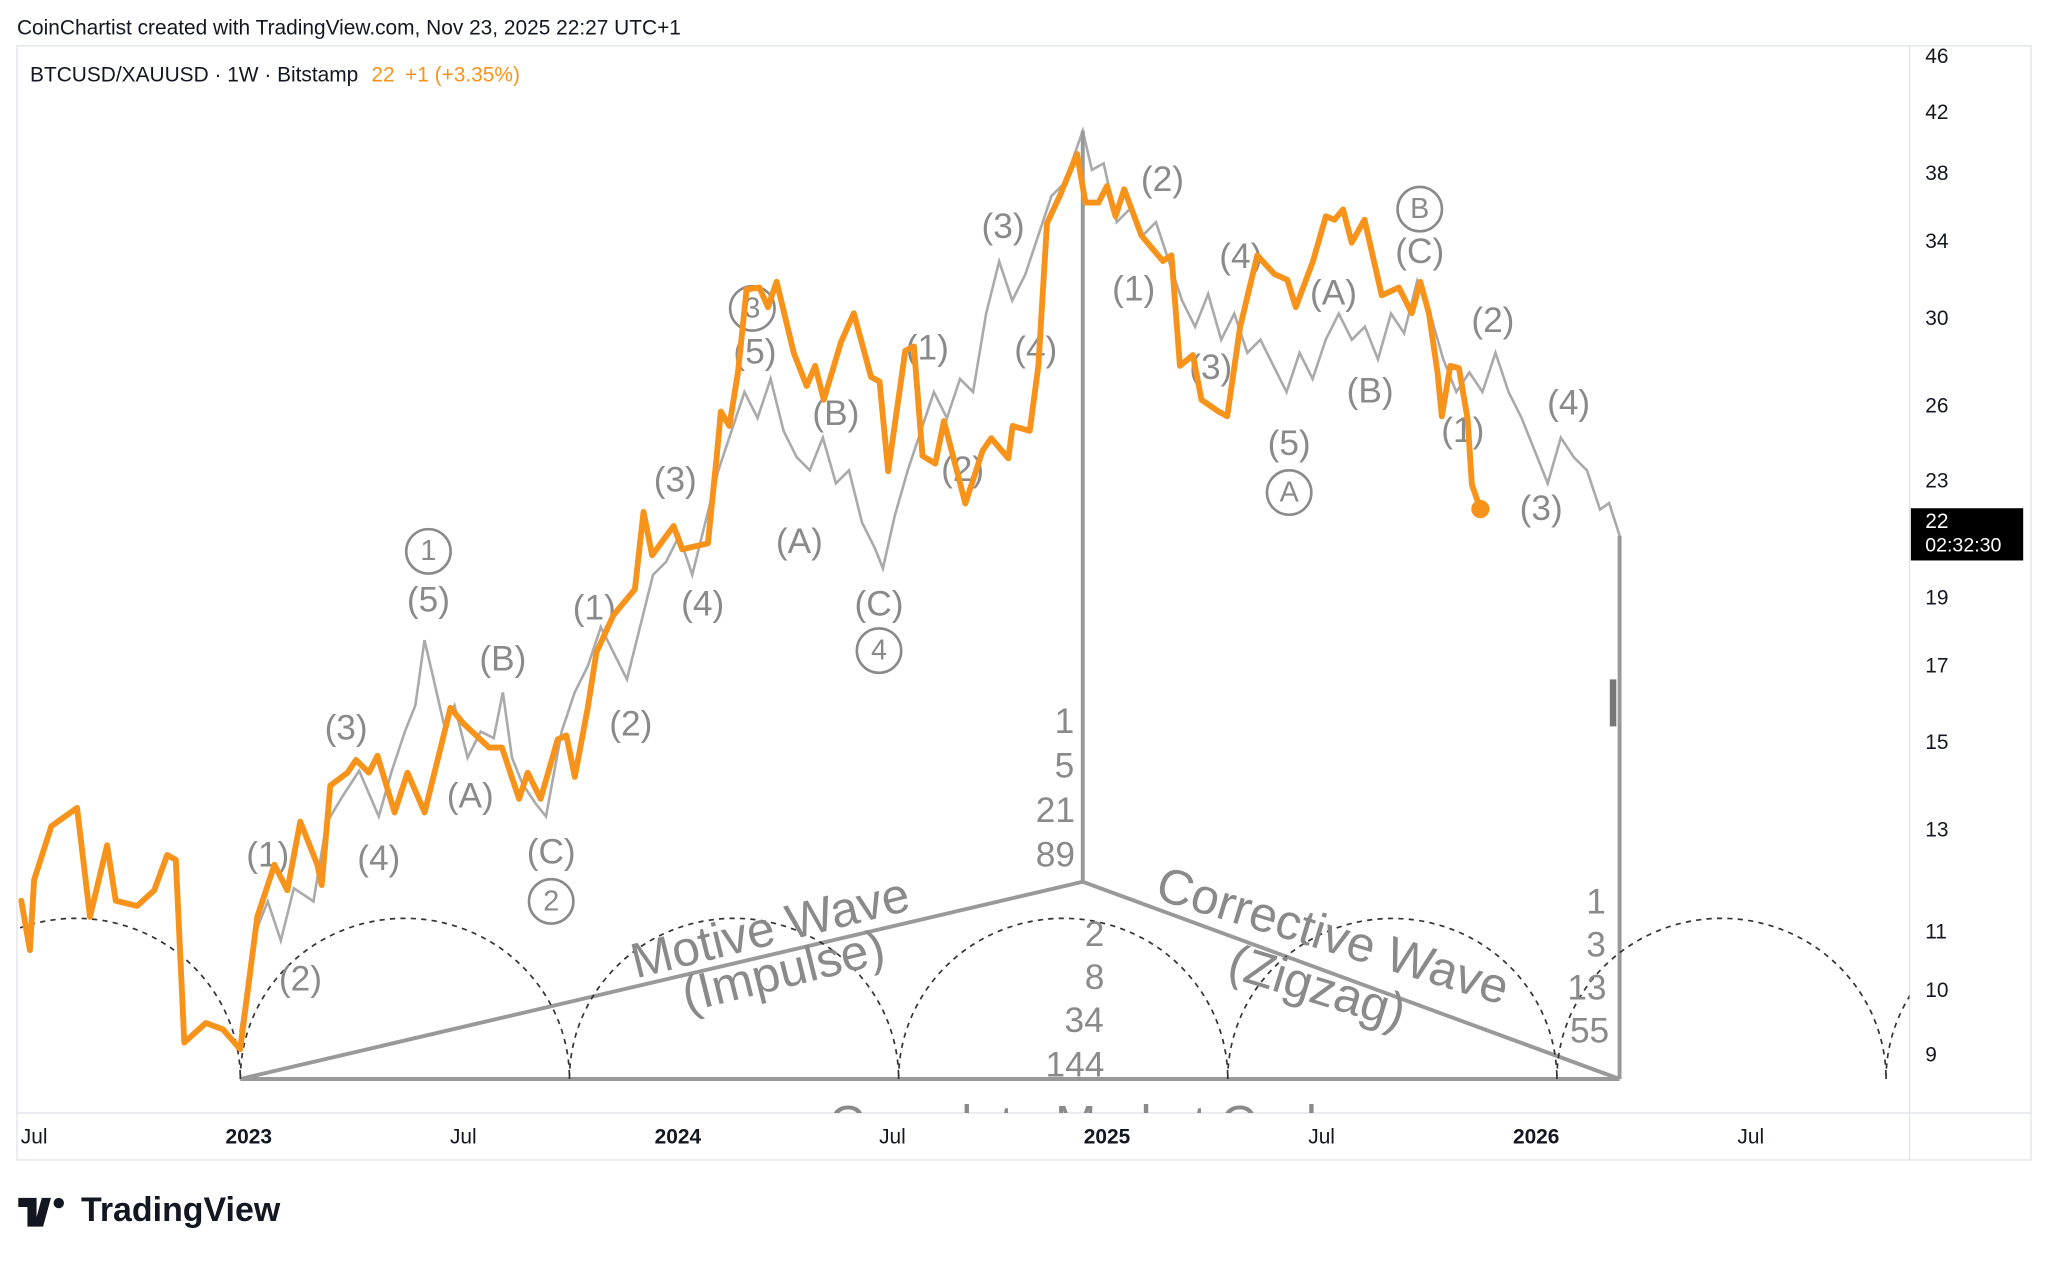 Image resolution: width=2048 pixels, height=1262 pixels. Describe the element at coordinates (1936, 56) in the screenshot. I see `y-tick-label: 46` at that location.